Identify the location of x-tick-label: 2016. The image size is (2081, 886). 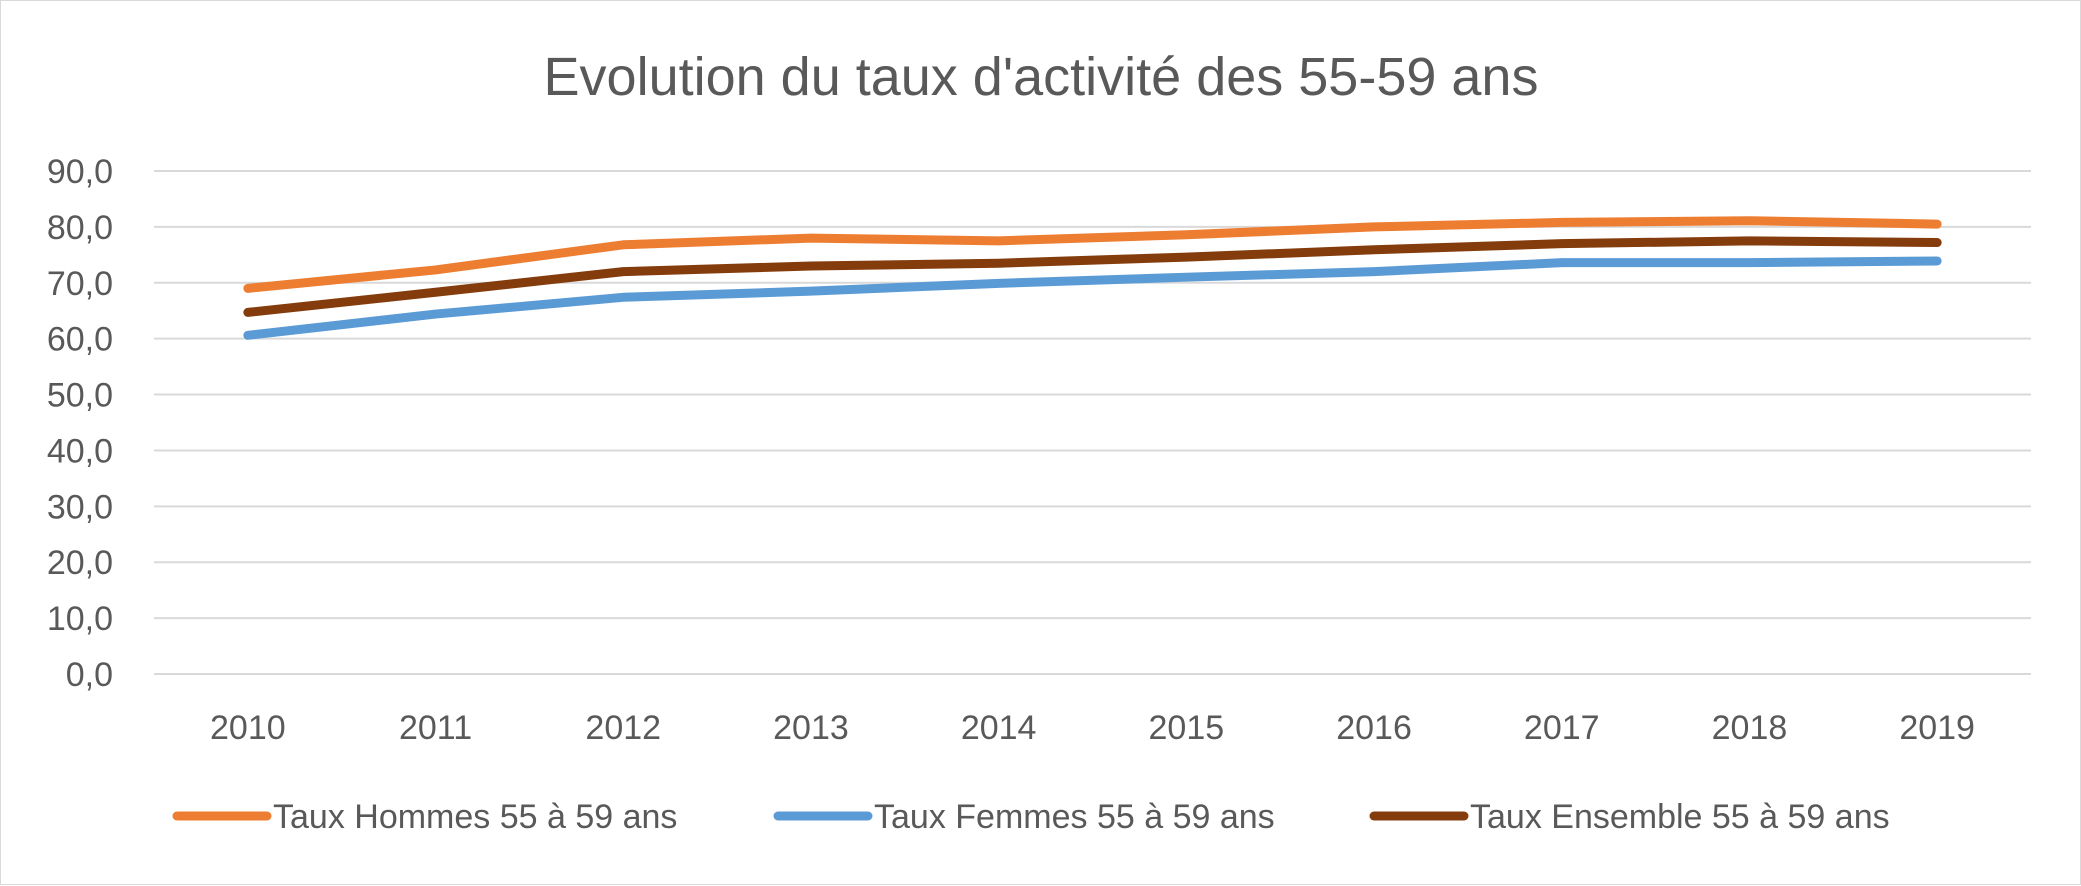
(1374, 728).